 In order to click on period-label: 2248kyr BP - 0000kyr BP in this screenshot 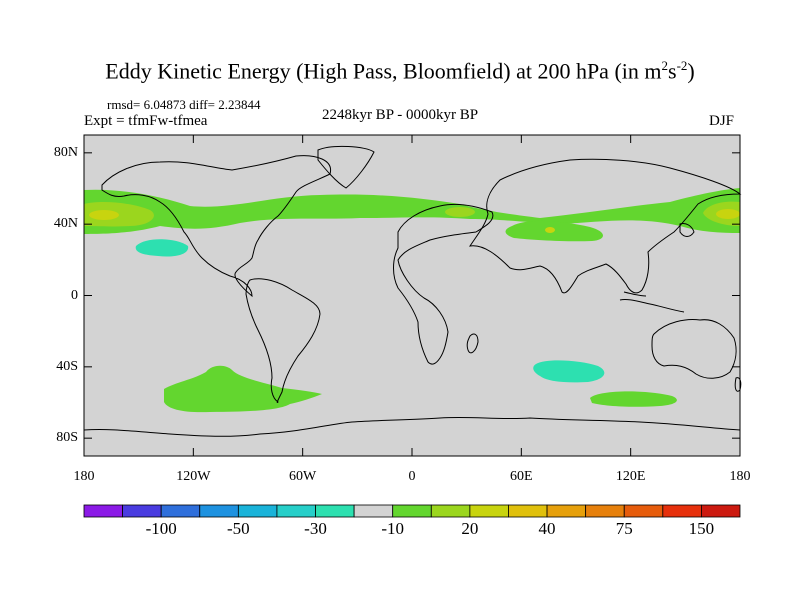, I will do `click(400, 115)`.